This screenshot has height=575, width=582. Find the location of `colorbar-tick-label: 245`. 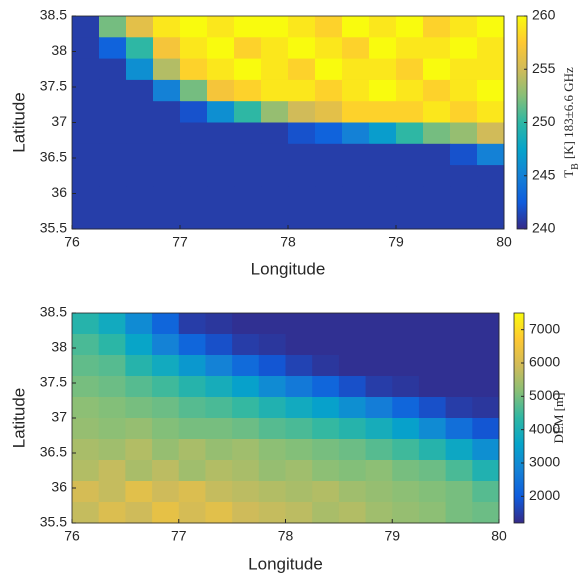

colorbar-tick-label: 245 is located at coordinates (544, 174).